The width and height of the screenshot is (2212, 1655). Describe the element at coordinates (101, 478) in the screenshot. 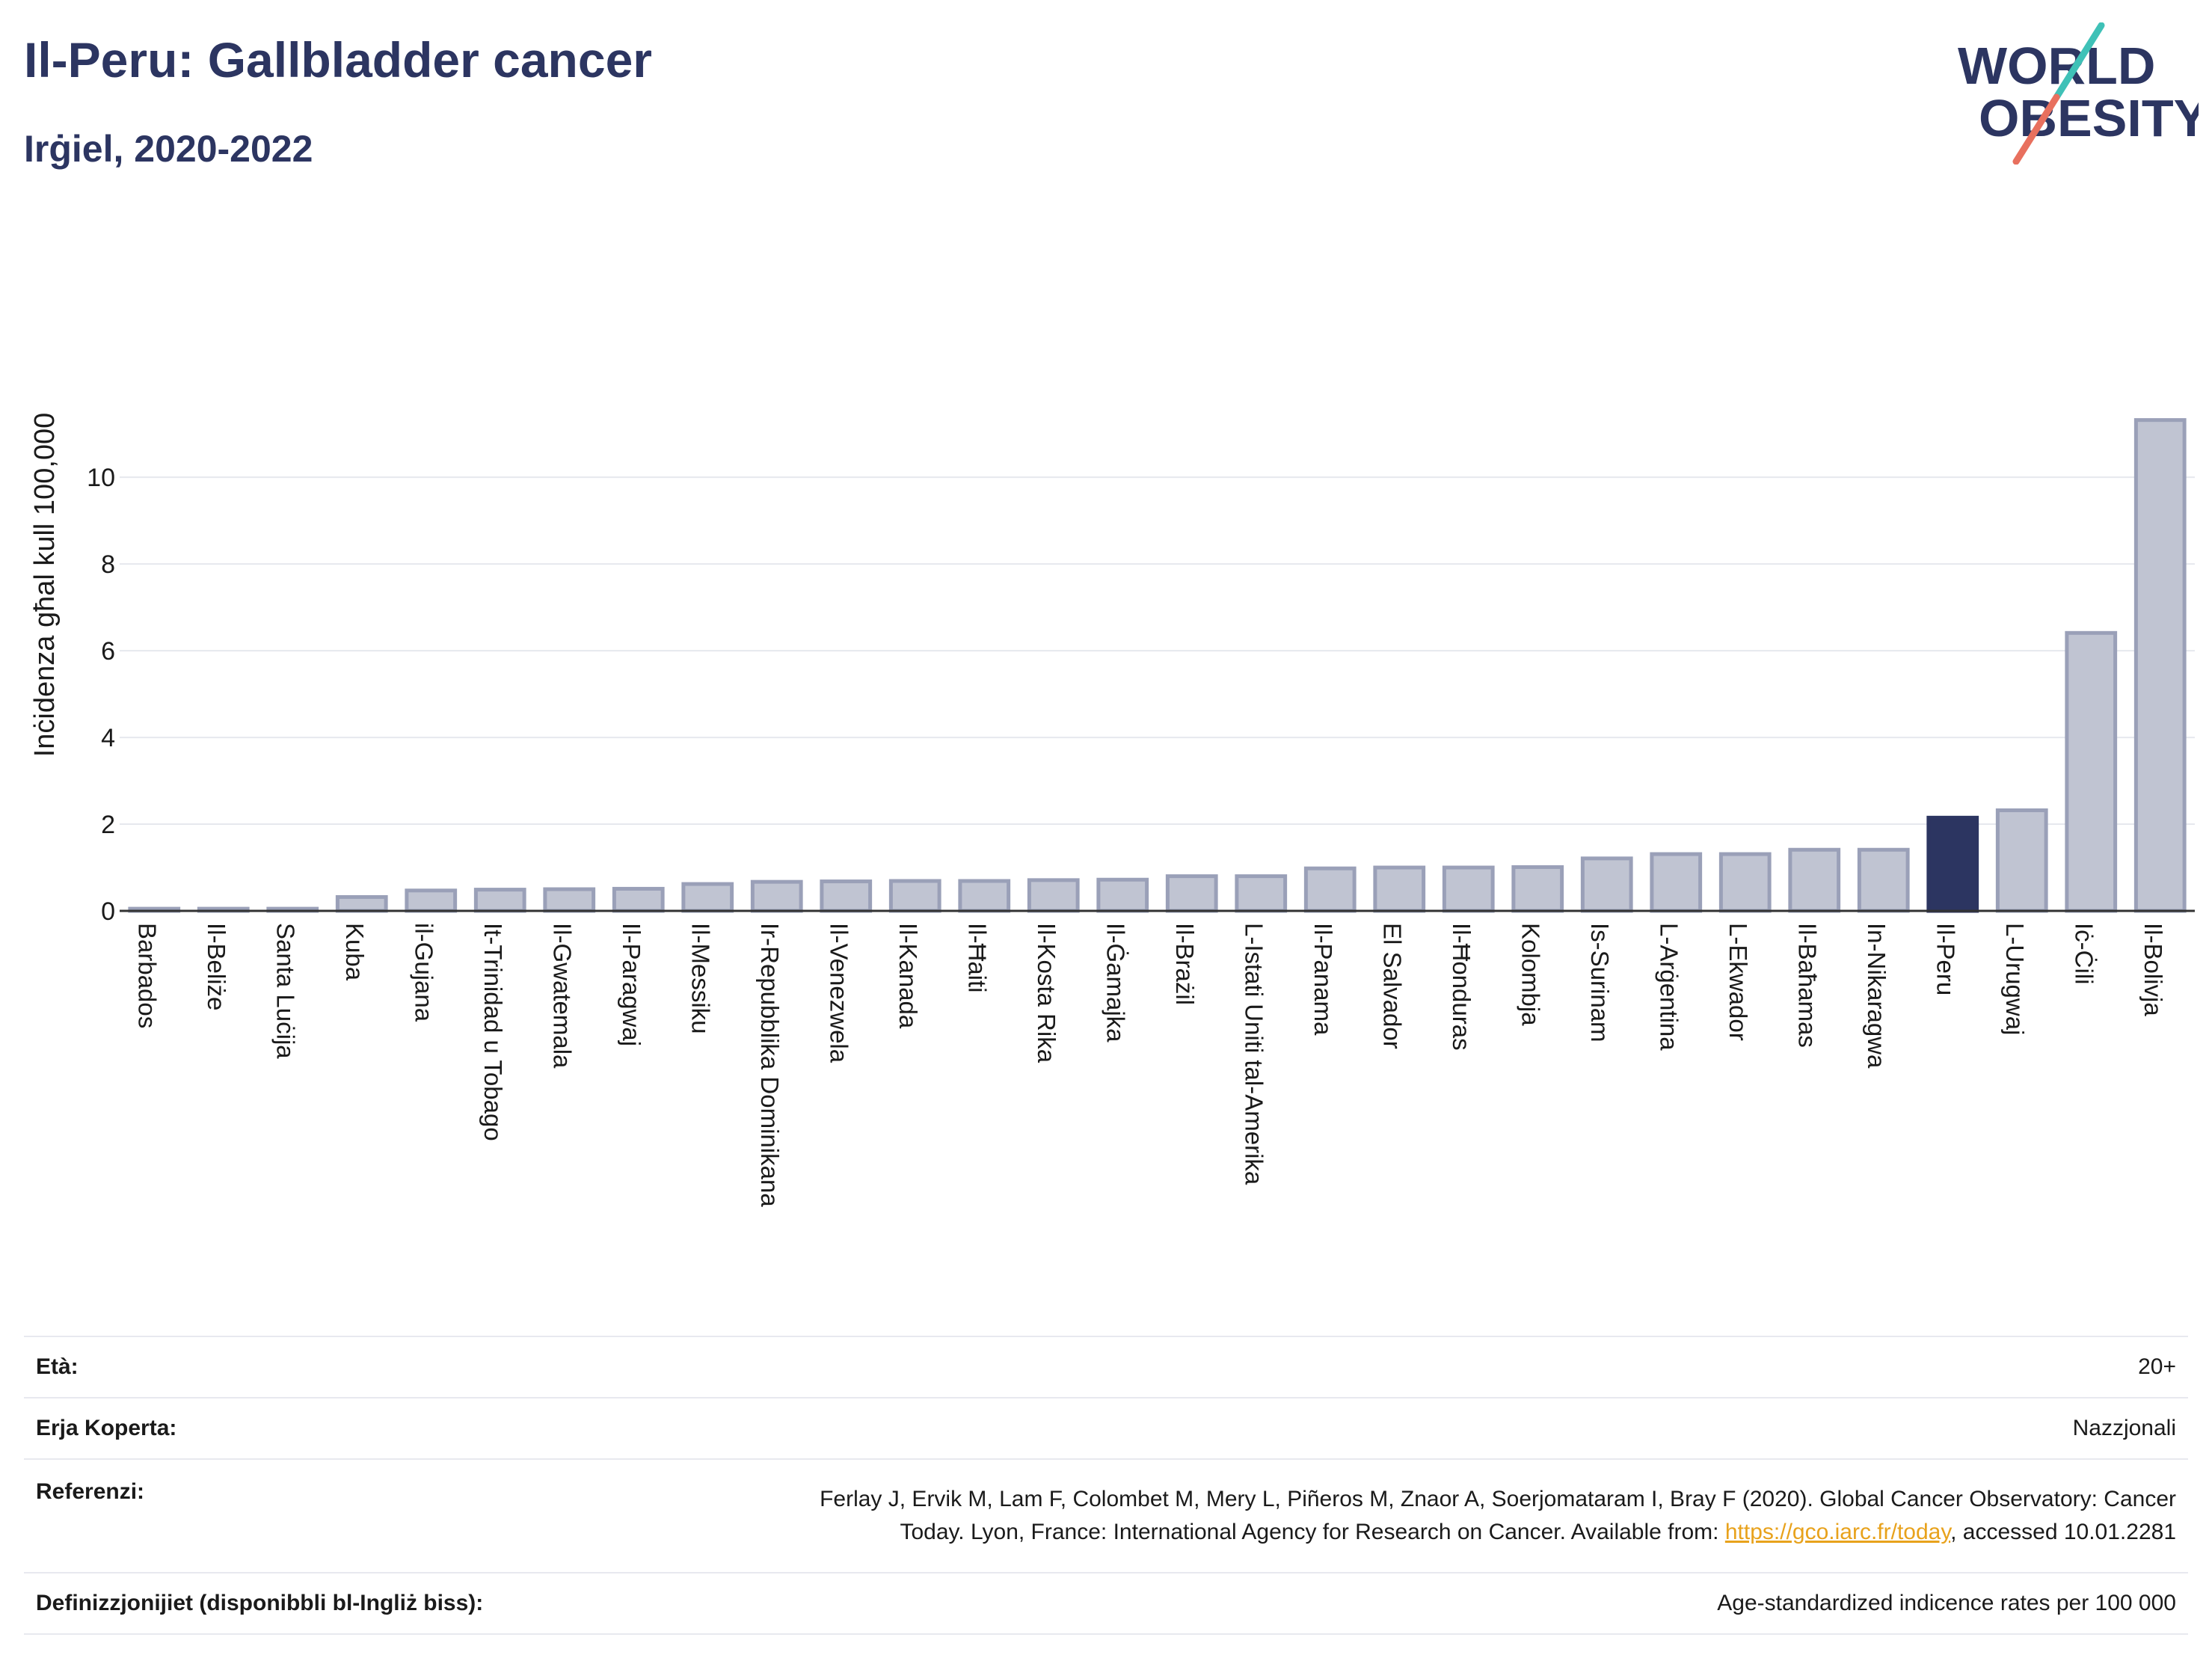

I see `y-tick-label: 10` at that location.